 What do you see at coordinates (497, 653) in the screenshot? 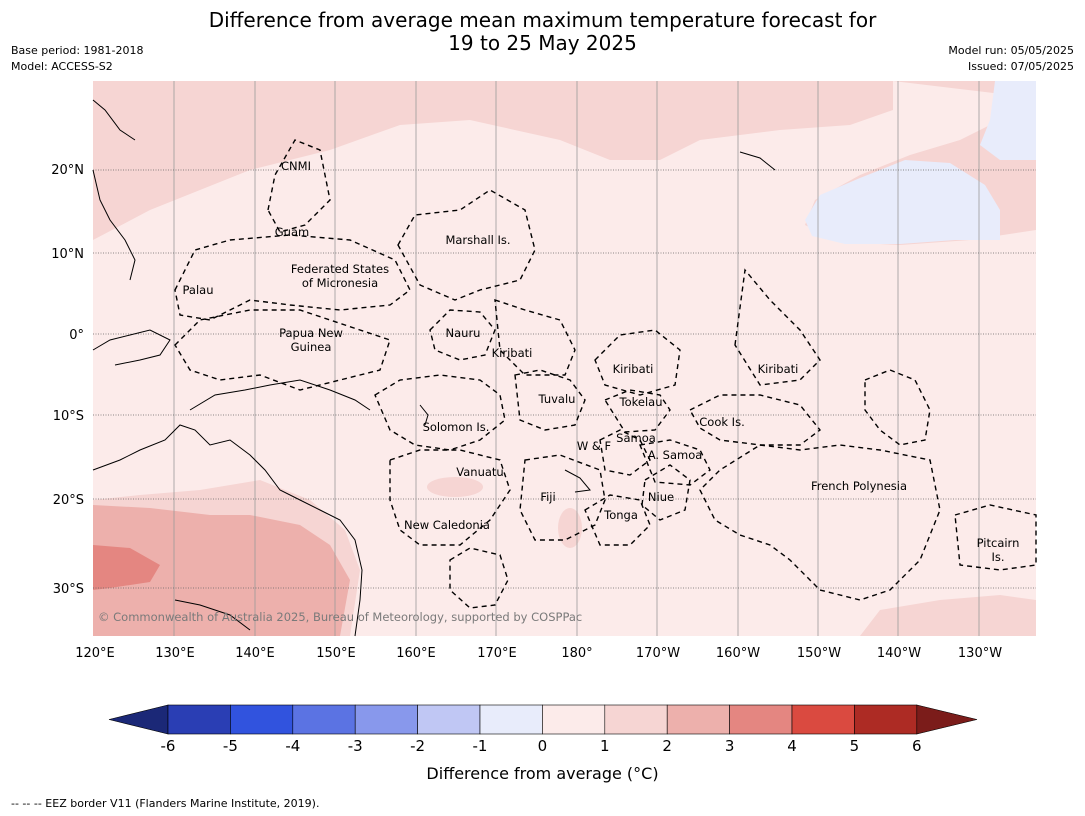
I see `lon-label: 170°E` at bounding box center [497, 653].